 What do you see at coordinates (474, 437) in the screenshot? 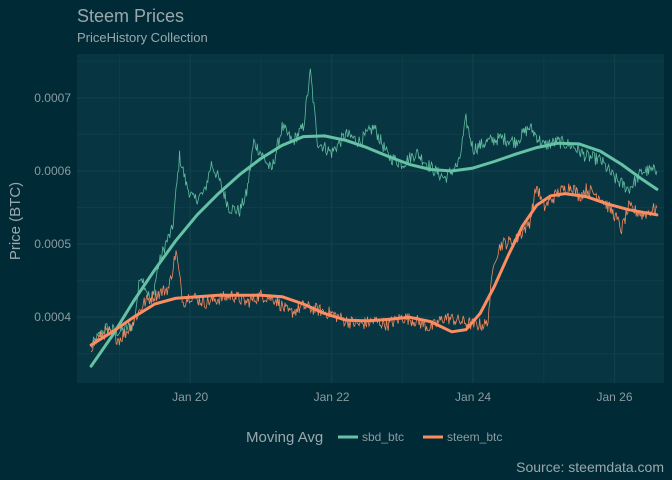
I see `legend-label-steem_btc: steem_btc` at bounding box center [474, 437].